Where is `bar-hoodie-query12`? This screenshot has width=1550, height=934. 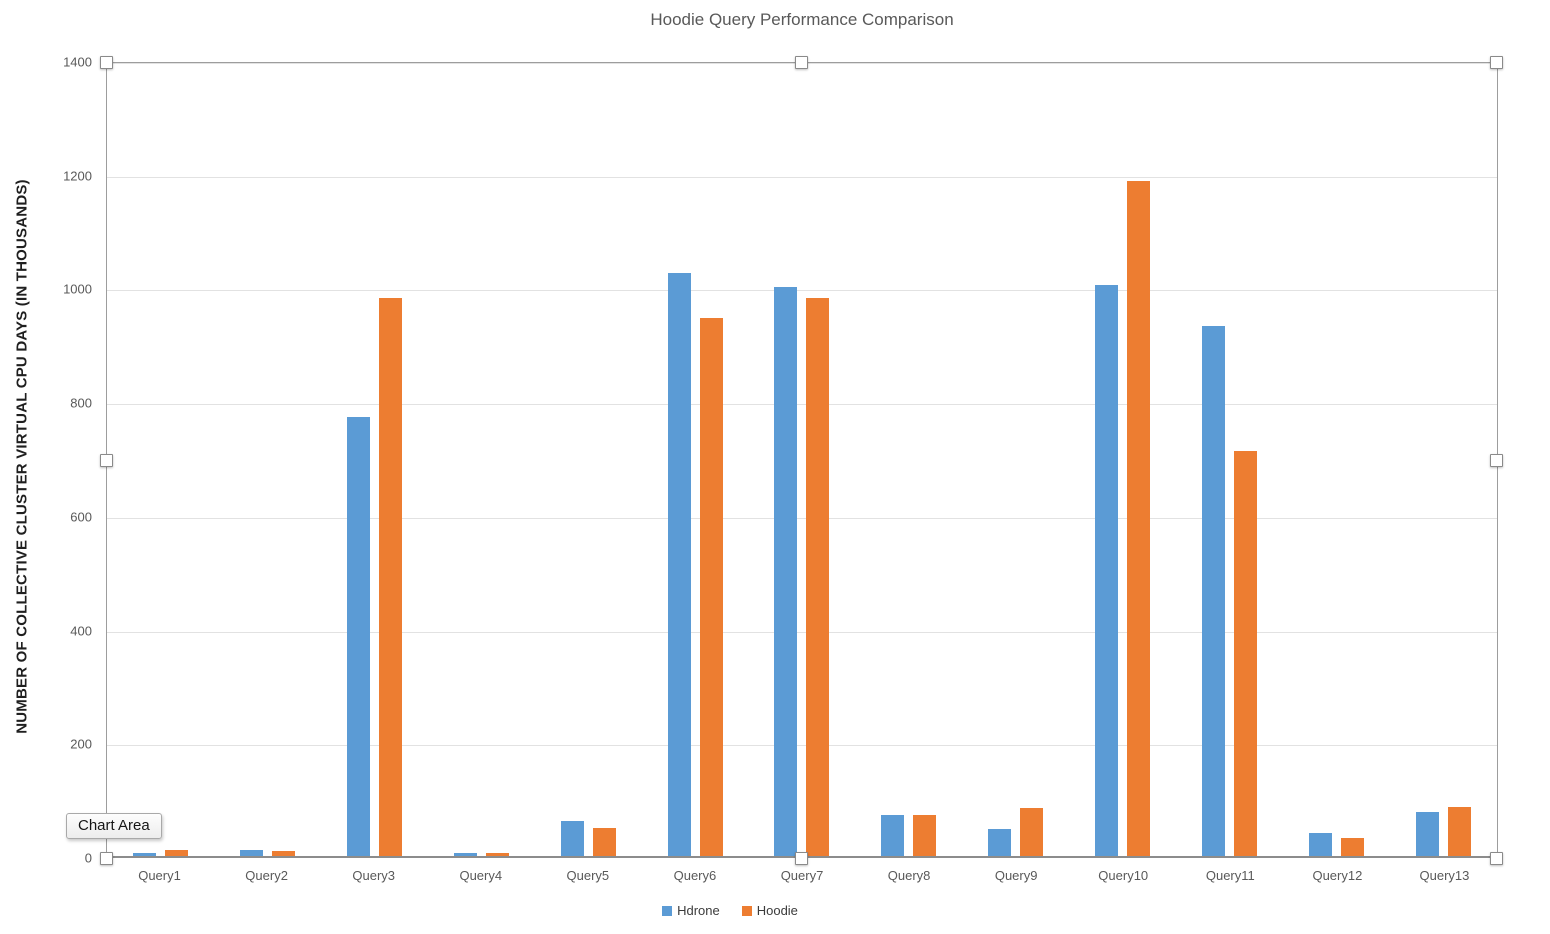
bar-hoodie-query12 is located at coordinates (1353, 846).